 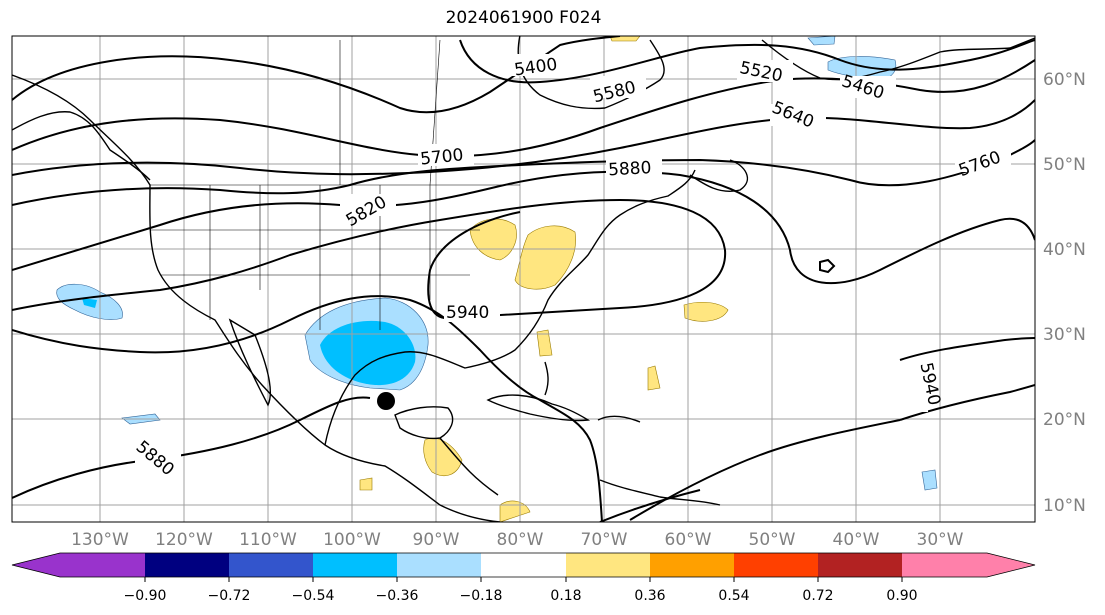 I want to click on lat-label: 30°N, so click(x=1064, y=335).